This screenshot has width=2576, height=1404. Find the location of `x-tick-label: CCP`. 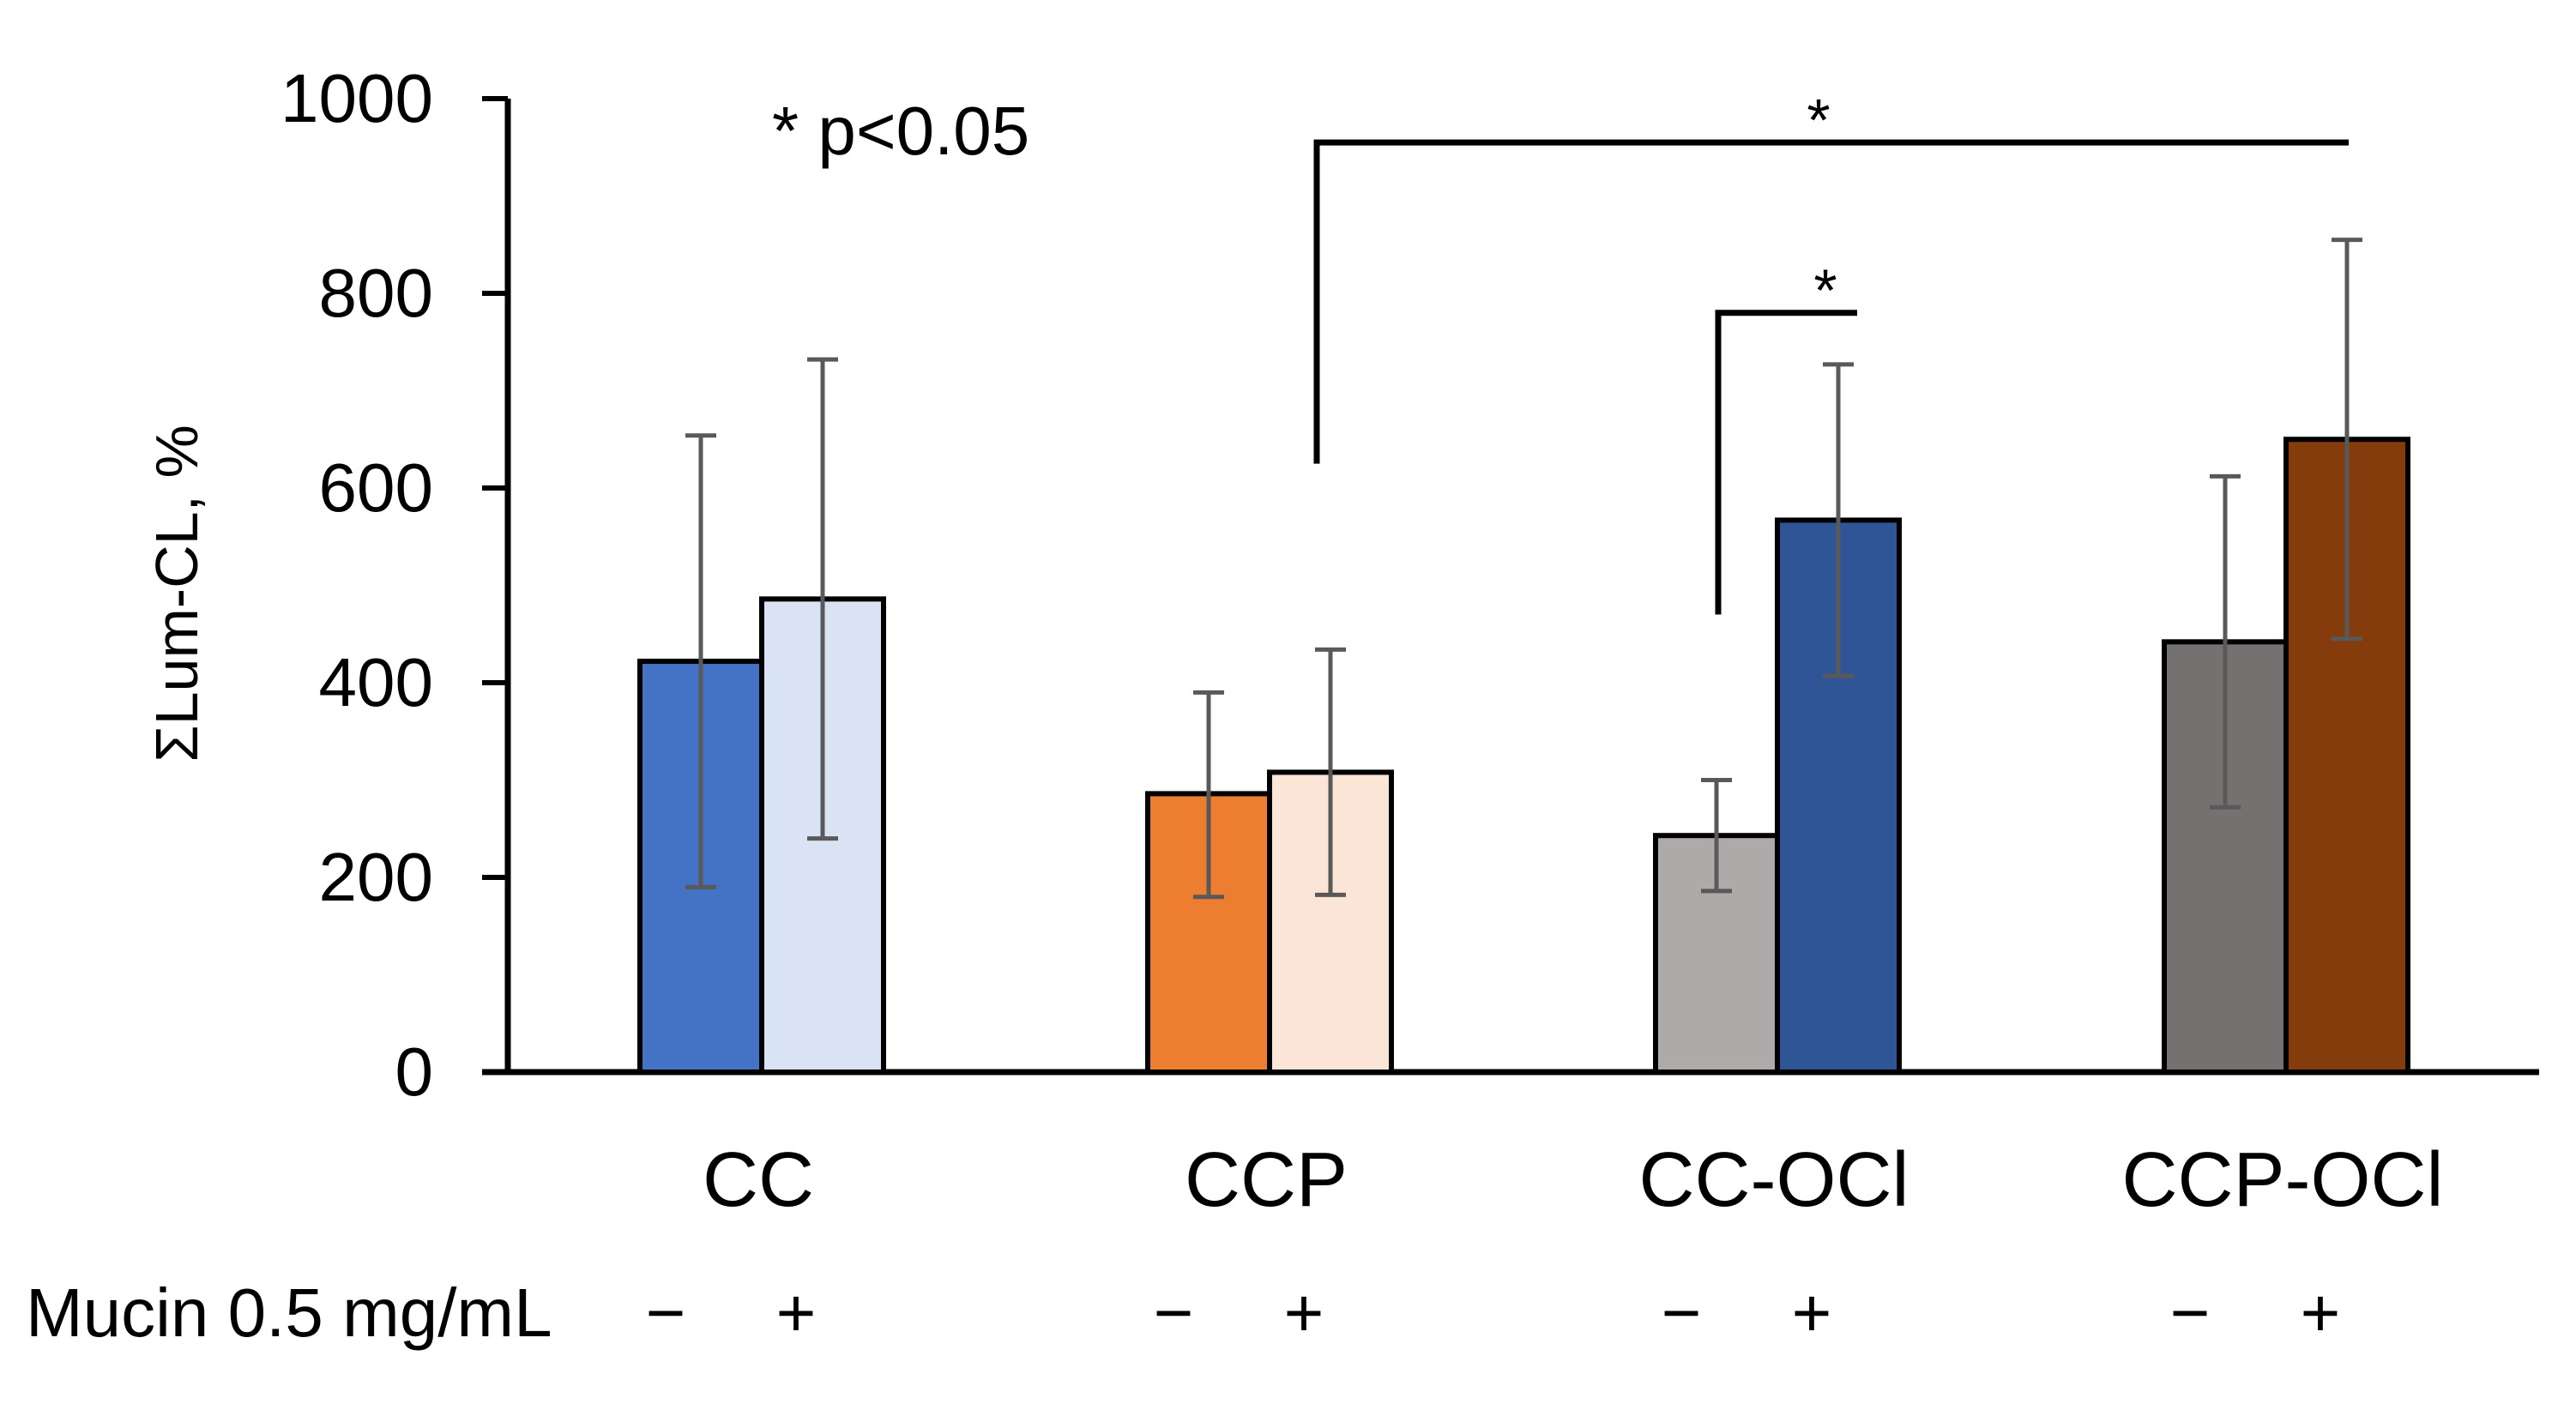

x-tick-label: CCP is located at coordinates (1266, 1180).